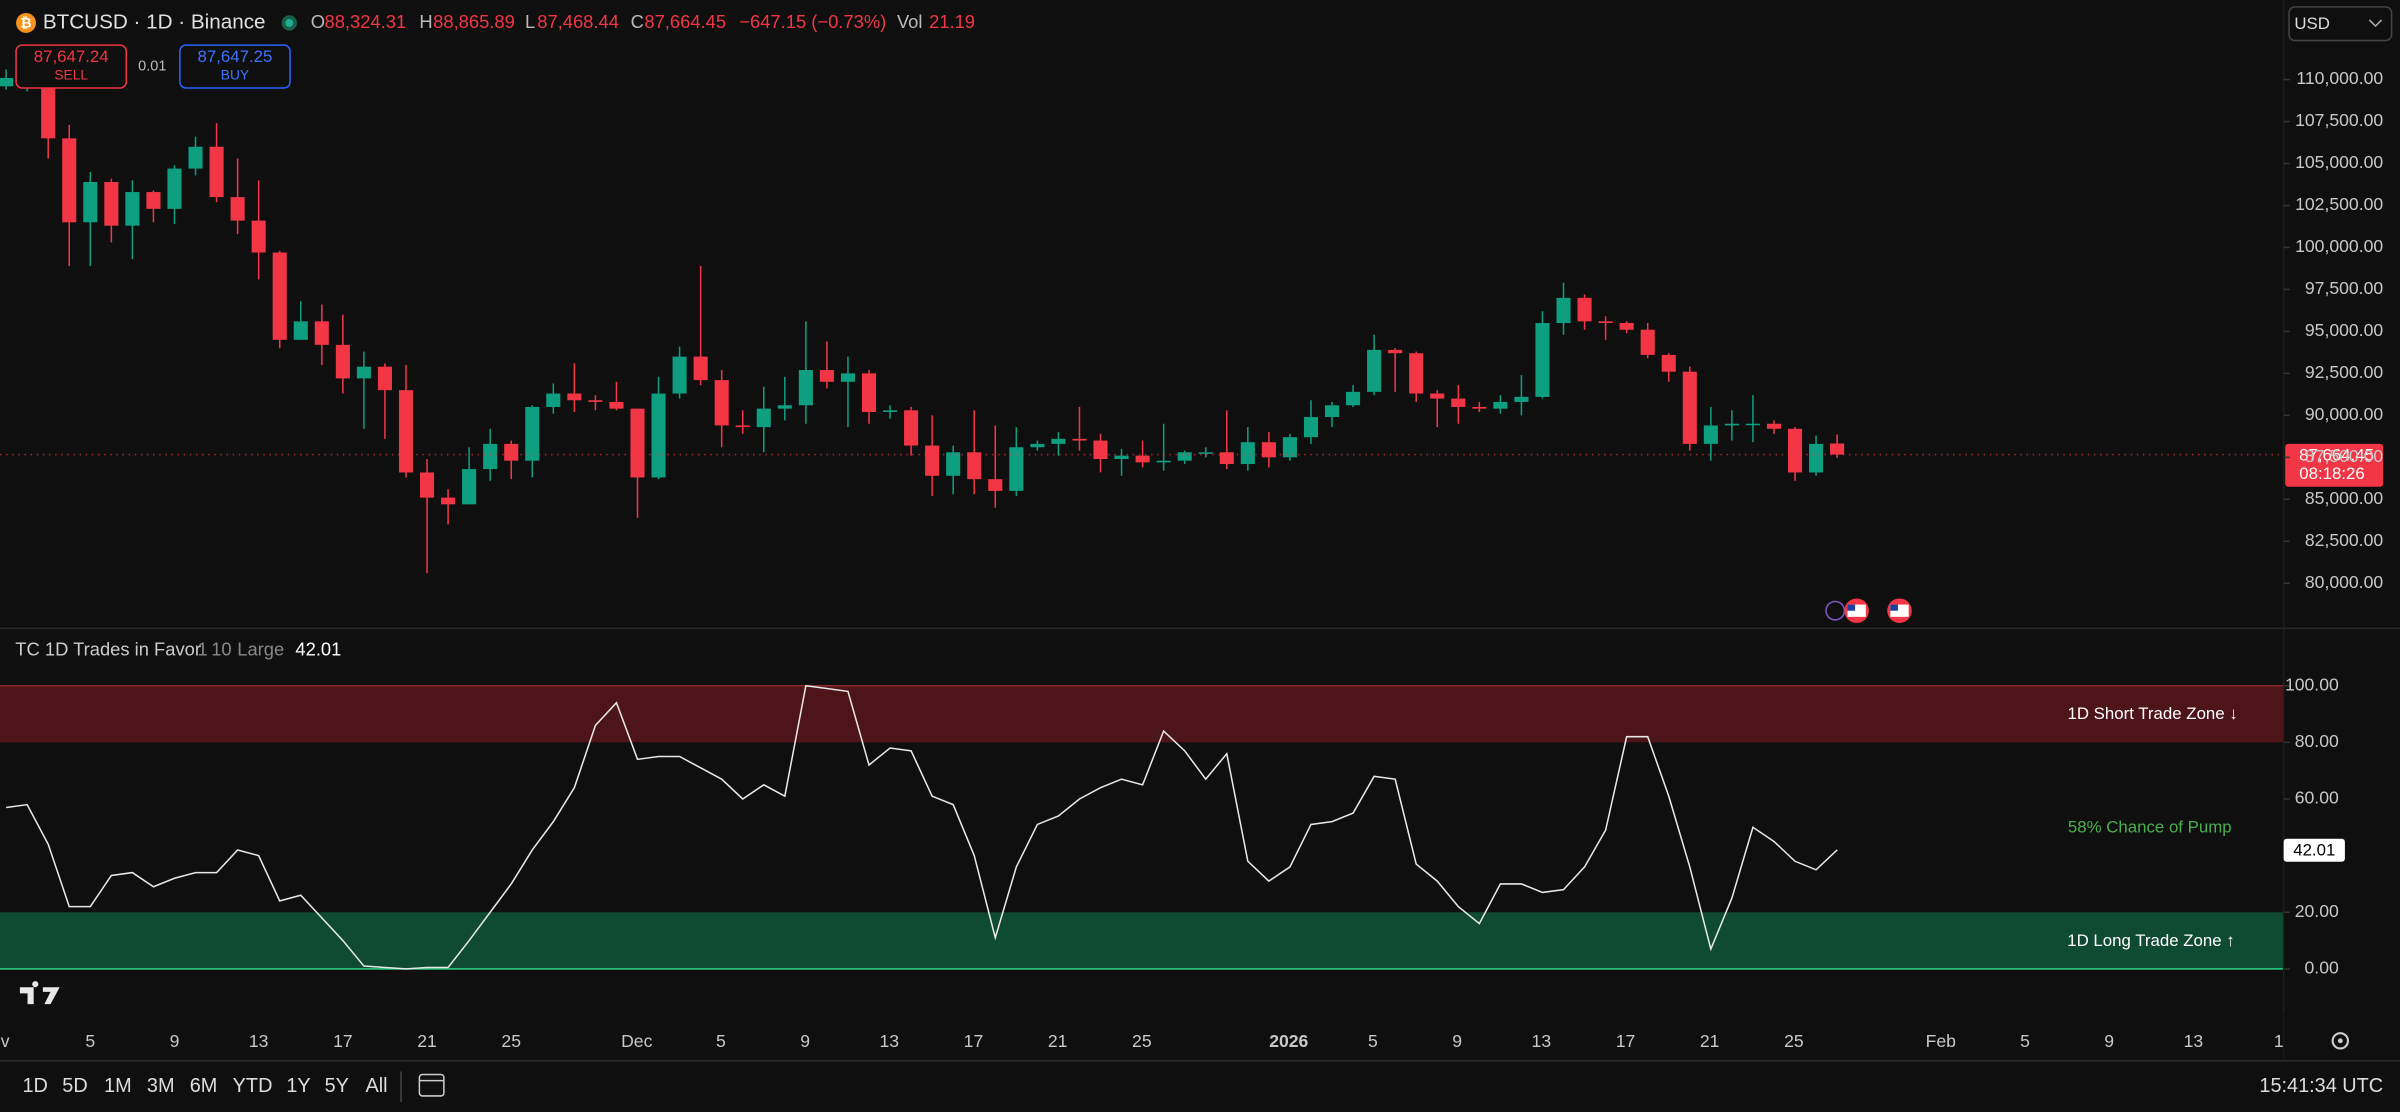 Image resolution: width=2400 pixels, height=1112 pixels. I want to click on y-tick-label: 107,500.00, so click(2339, 120).